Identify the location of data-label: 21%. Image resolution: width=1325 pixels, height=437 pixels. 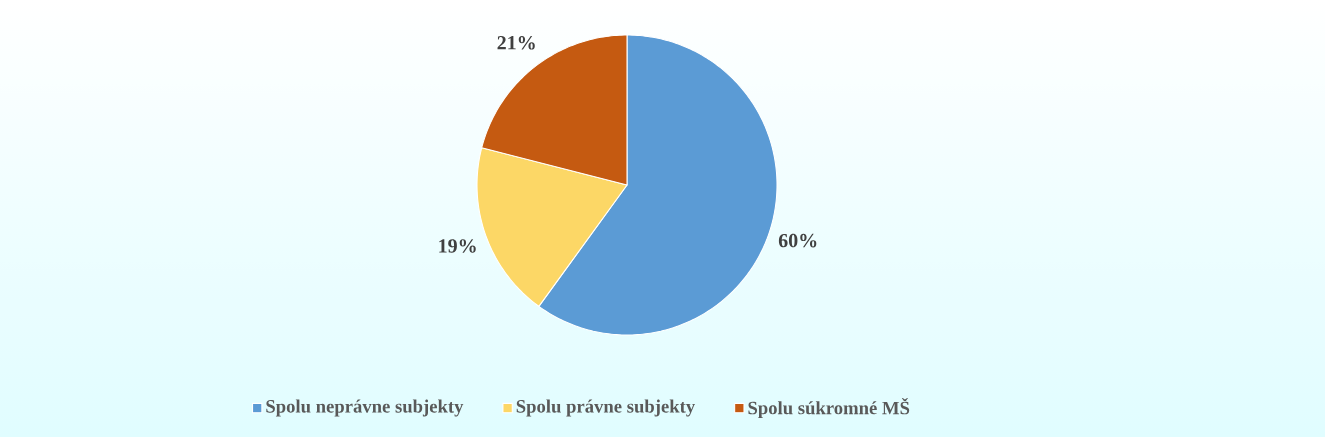
(516, 43).